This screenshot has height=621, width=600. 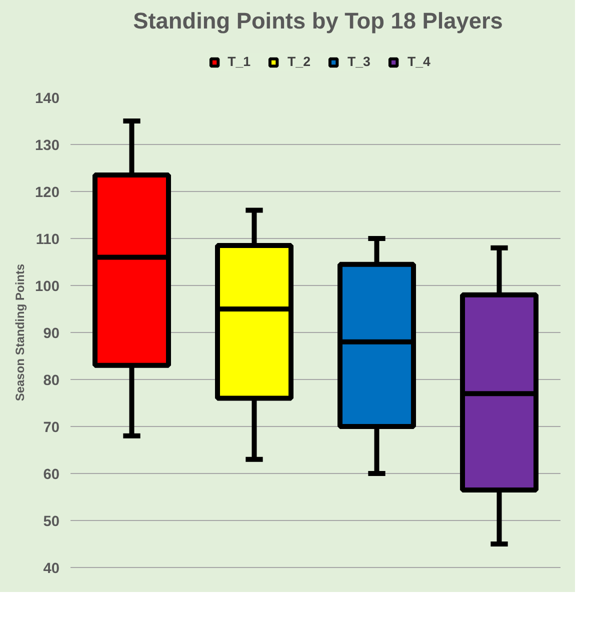 I want to click on y-tick-label: 90, so click(x=51, y=334).